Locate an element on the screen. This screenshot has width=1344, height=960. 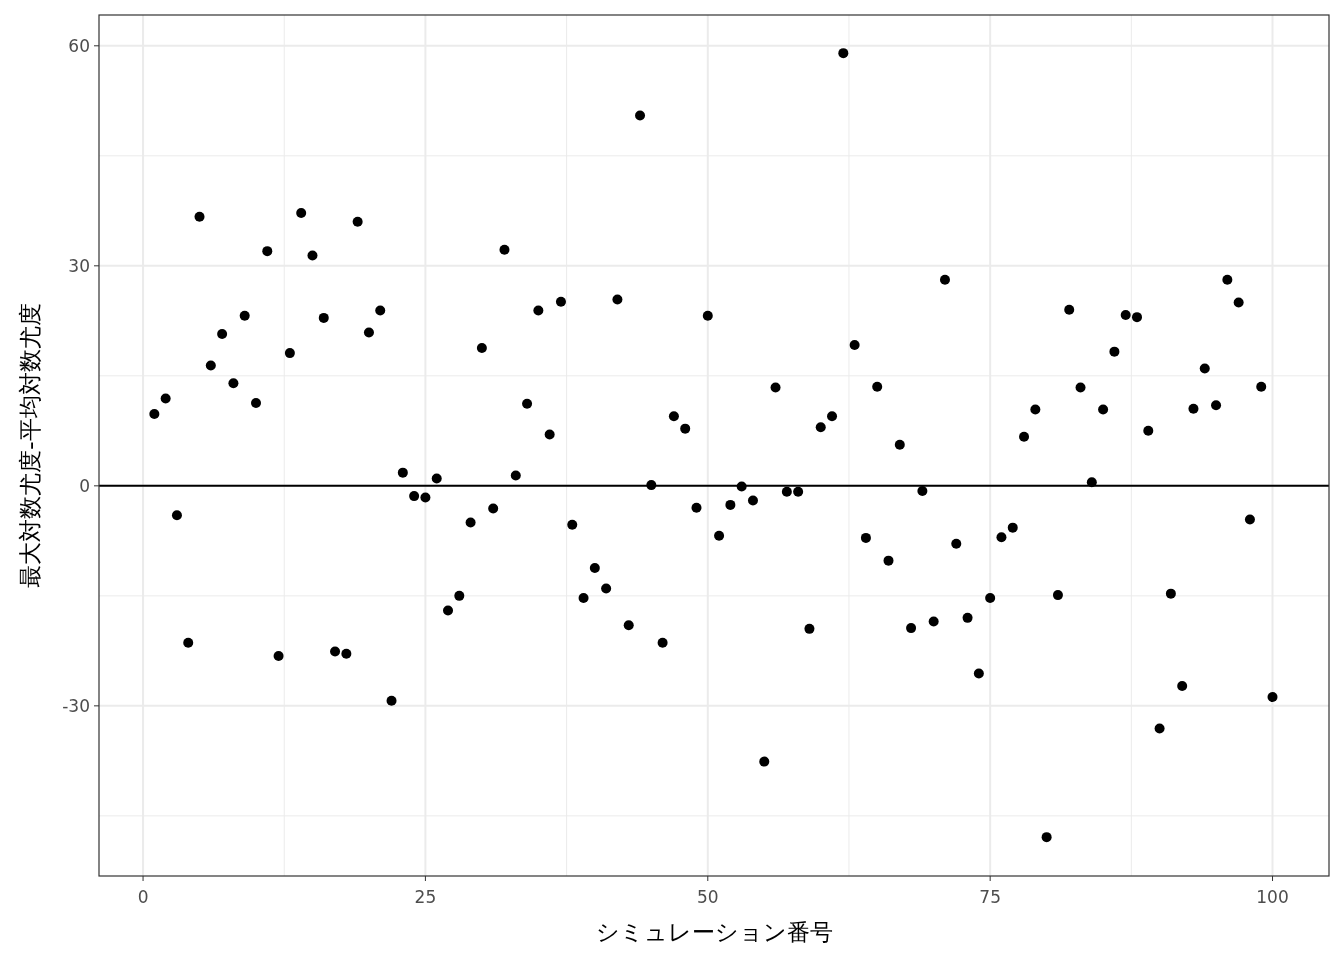
x-tick-label: 75 is located at coordinates (990, 897).